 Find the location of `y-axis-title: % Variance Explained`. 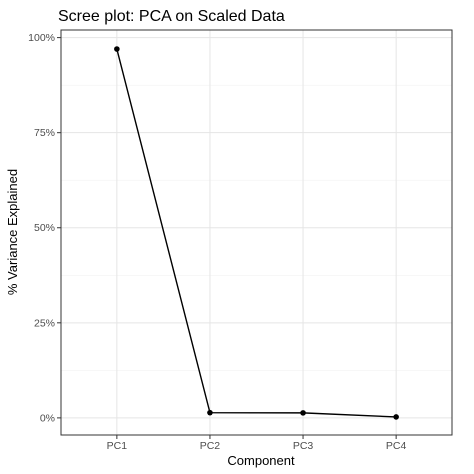

y-axis-title: % Variance Explained is located at coordinates (12, 232).